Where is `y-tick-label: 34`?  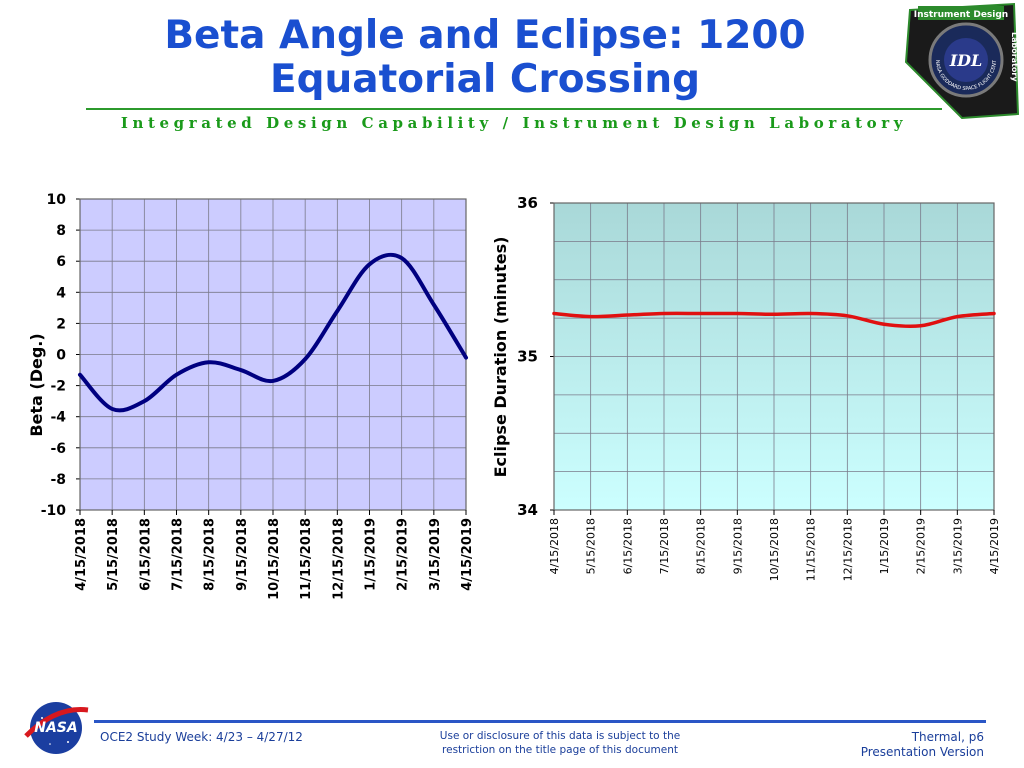 y-tick-label: 34 is located at coordinates (527, 510).